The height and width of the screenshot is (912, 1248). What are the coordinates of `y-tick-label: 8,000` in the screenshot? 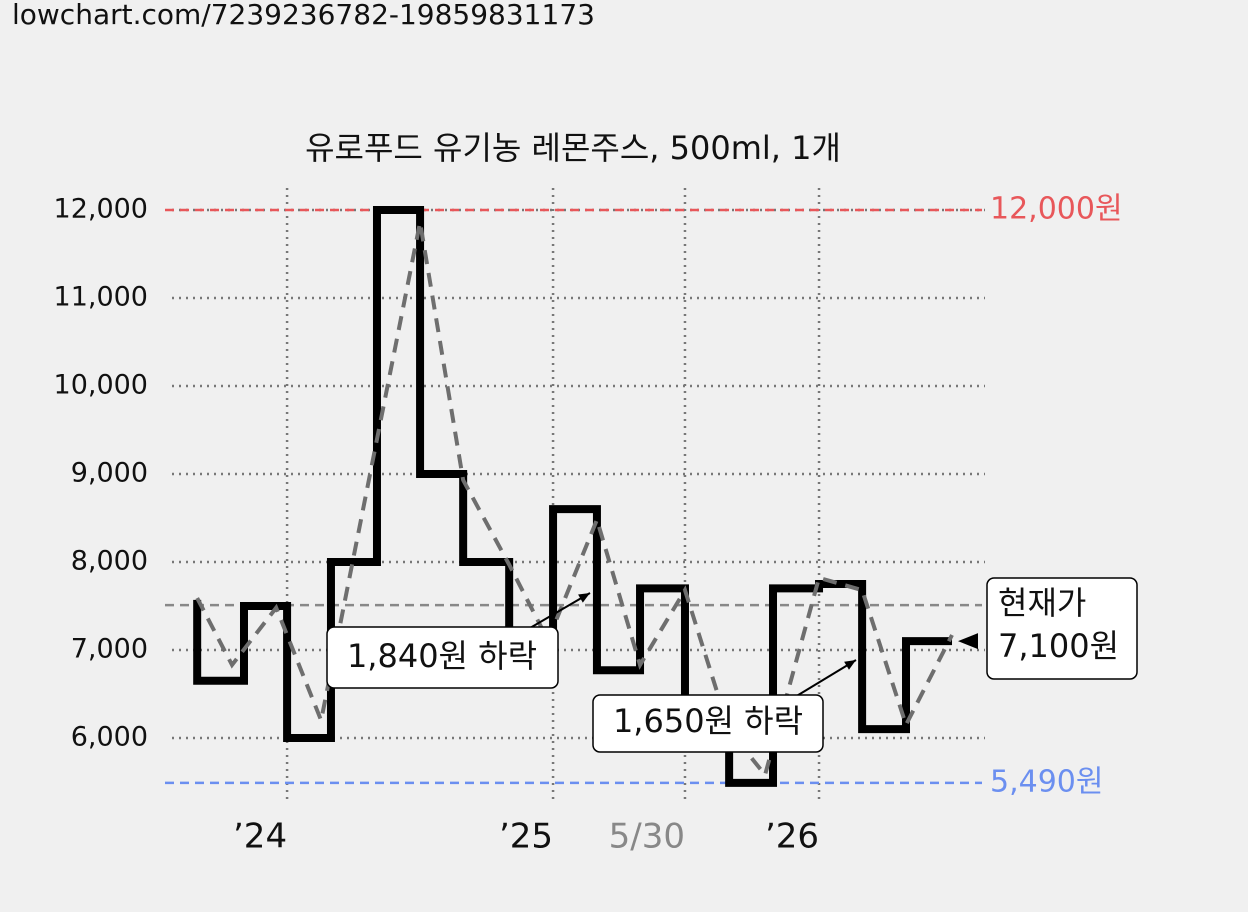 It's located at (109, 560).